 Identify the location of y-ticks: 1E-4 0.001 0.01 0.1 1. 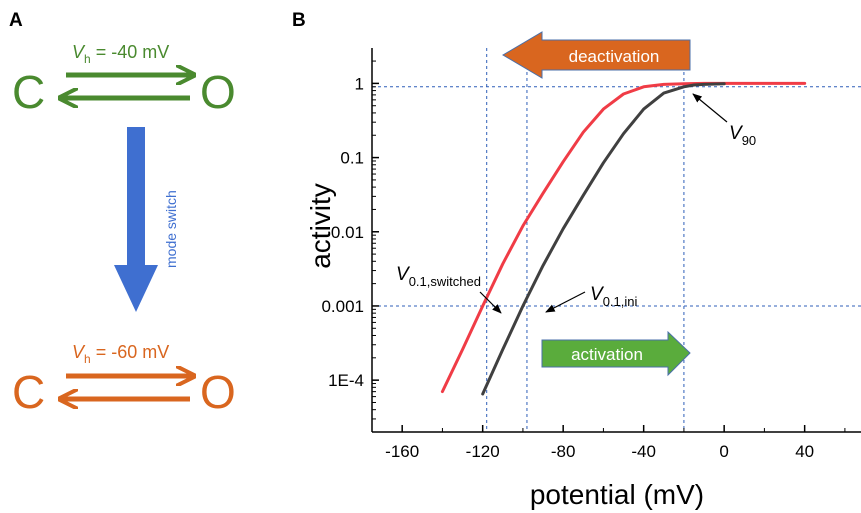
(350, 240).